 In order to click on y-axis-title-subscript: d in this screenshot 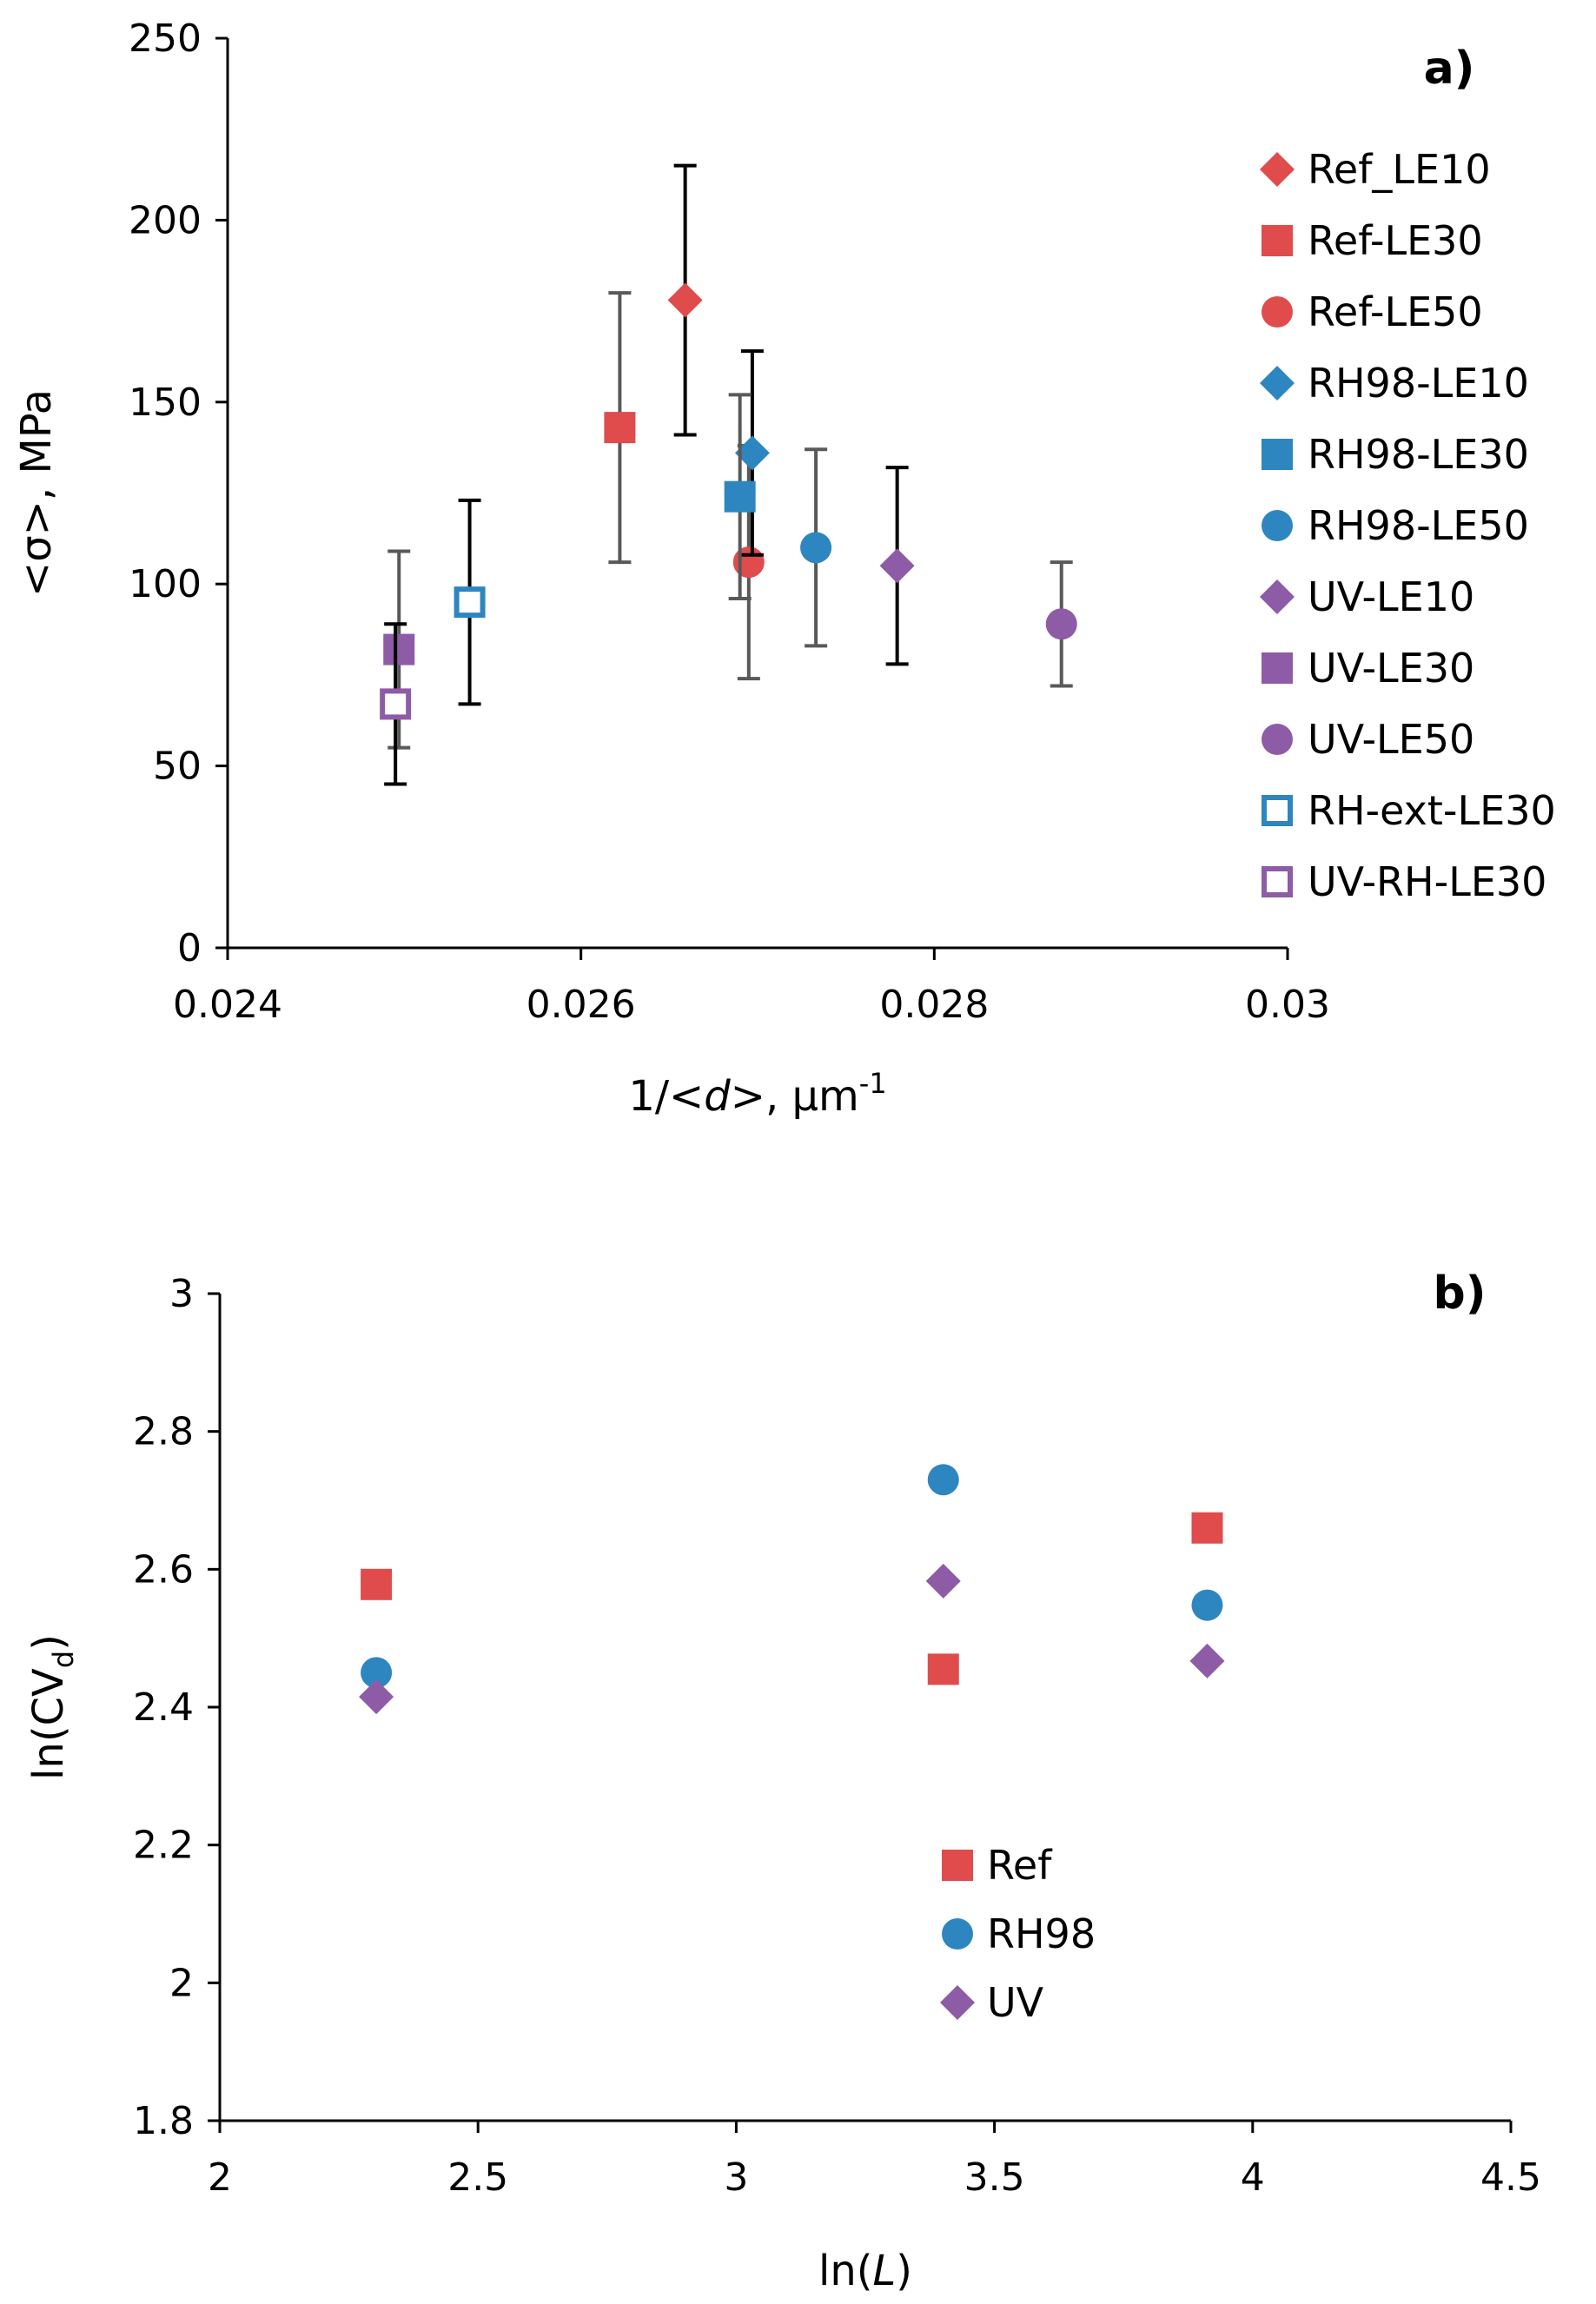, I will do `click(63, 1660)`.